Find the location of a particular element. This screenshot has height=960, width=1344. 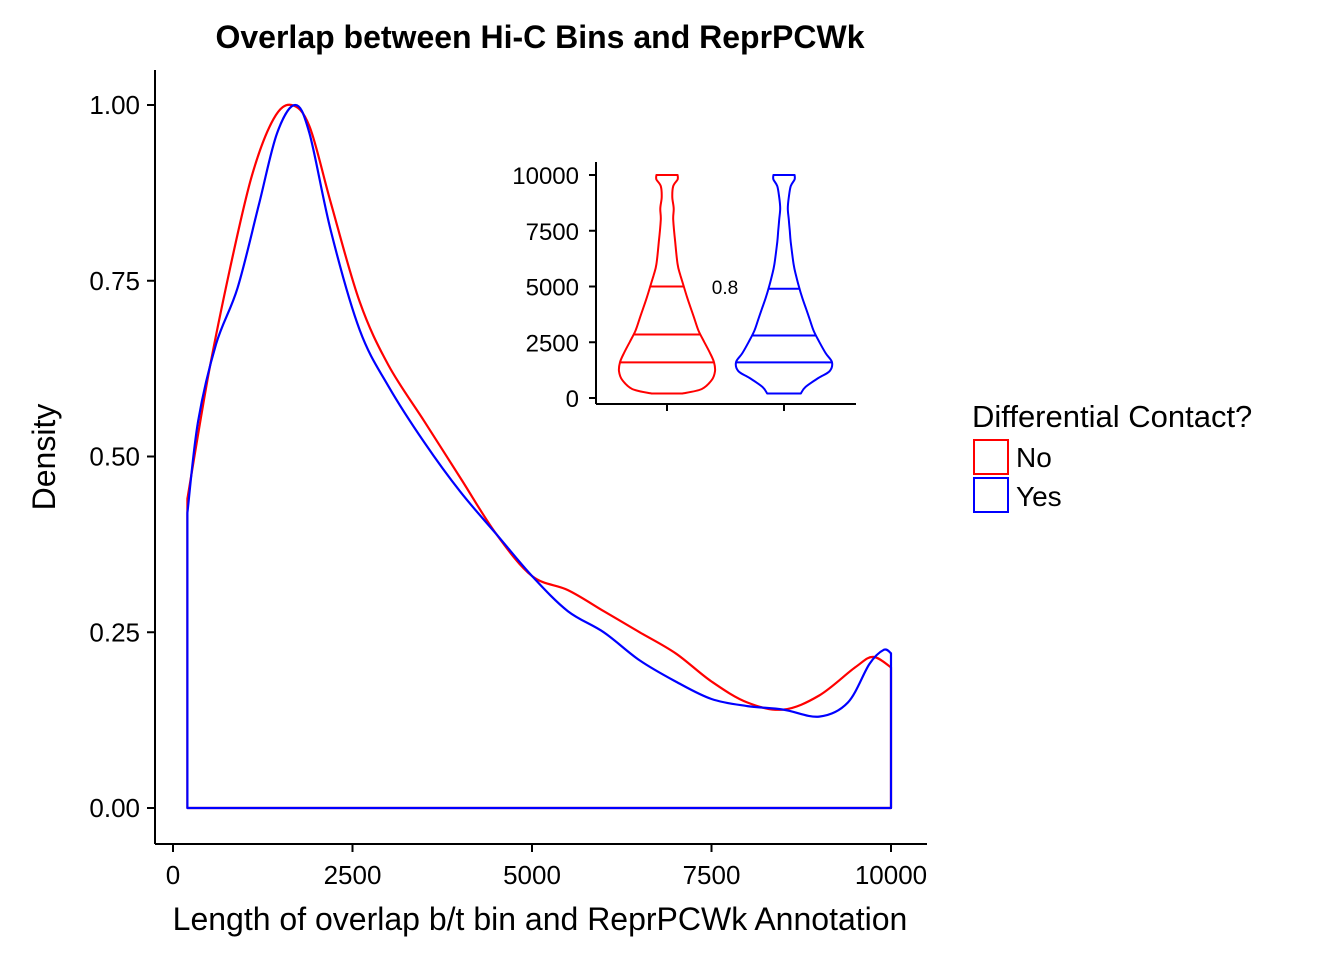

legend-item-no: No is located at coordinates (1012, 457).